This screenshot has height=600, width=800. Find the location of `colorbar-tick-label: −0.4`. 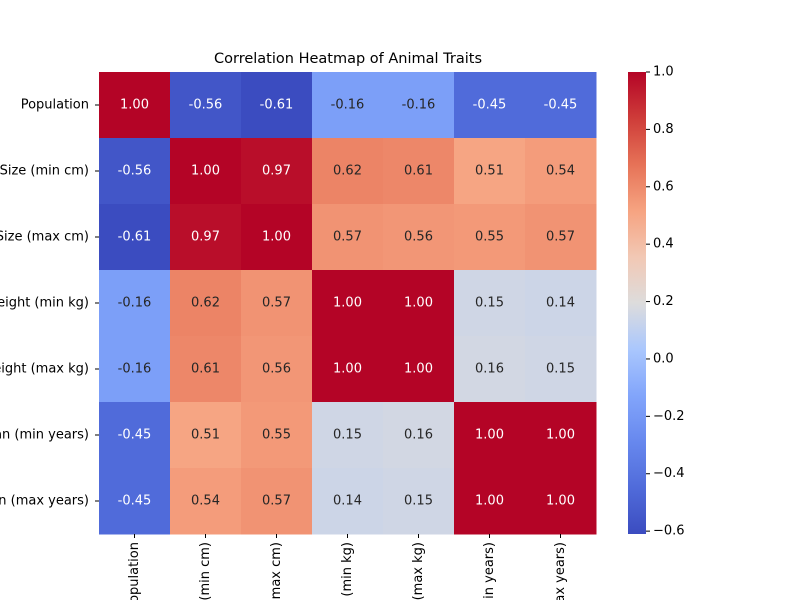

colorbar-tick-label: −0.4 is located at coordinates (669, 473).